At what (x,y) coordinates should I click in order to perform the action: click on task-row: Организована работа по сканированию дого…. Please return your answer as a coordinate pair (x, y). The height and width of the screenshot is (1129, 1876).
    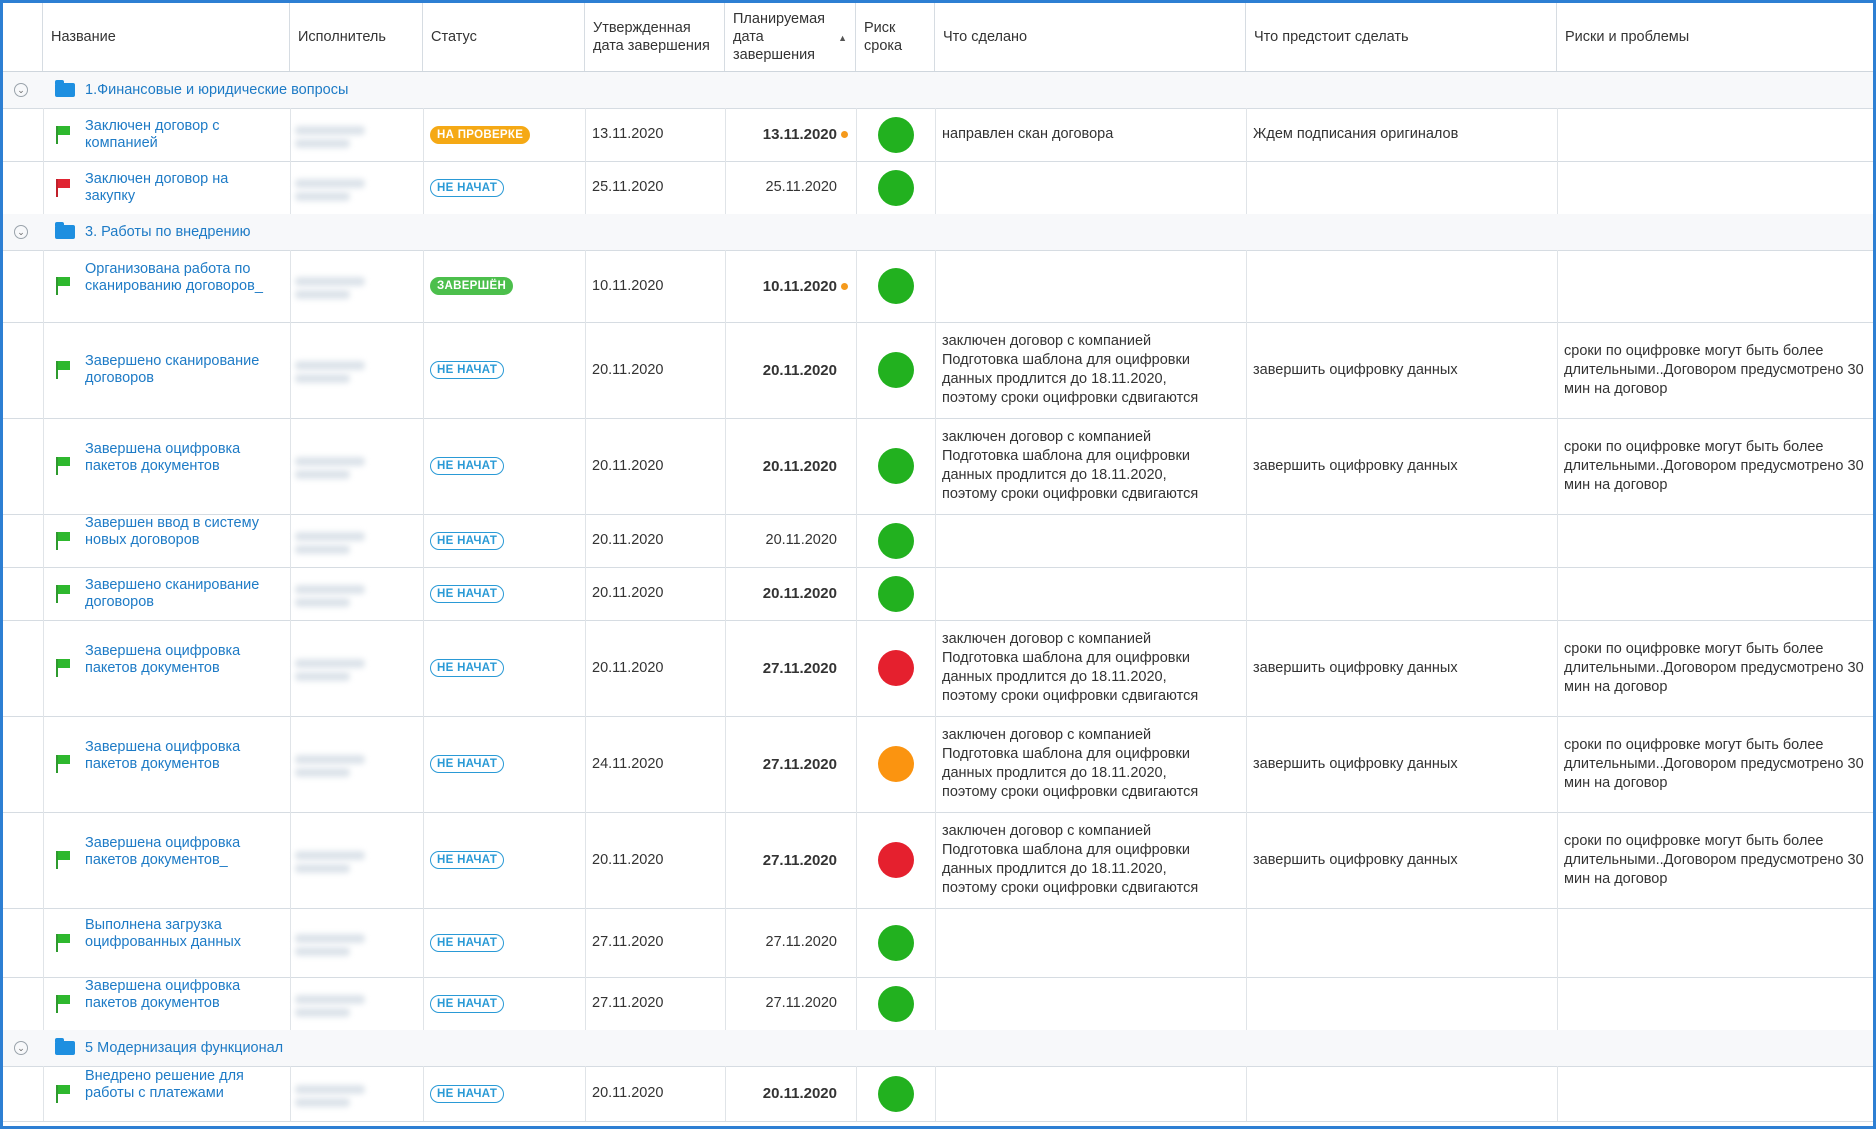
    Looking at the image, I should click on (938, 286).